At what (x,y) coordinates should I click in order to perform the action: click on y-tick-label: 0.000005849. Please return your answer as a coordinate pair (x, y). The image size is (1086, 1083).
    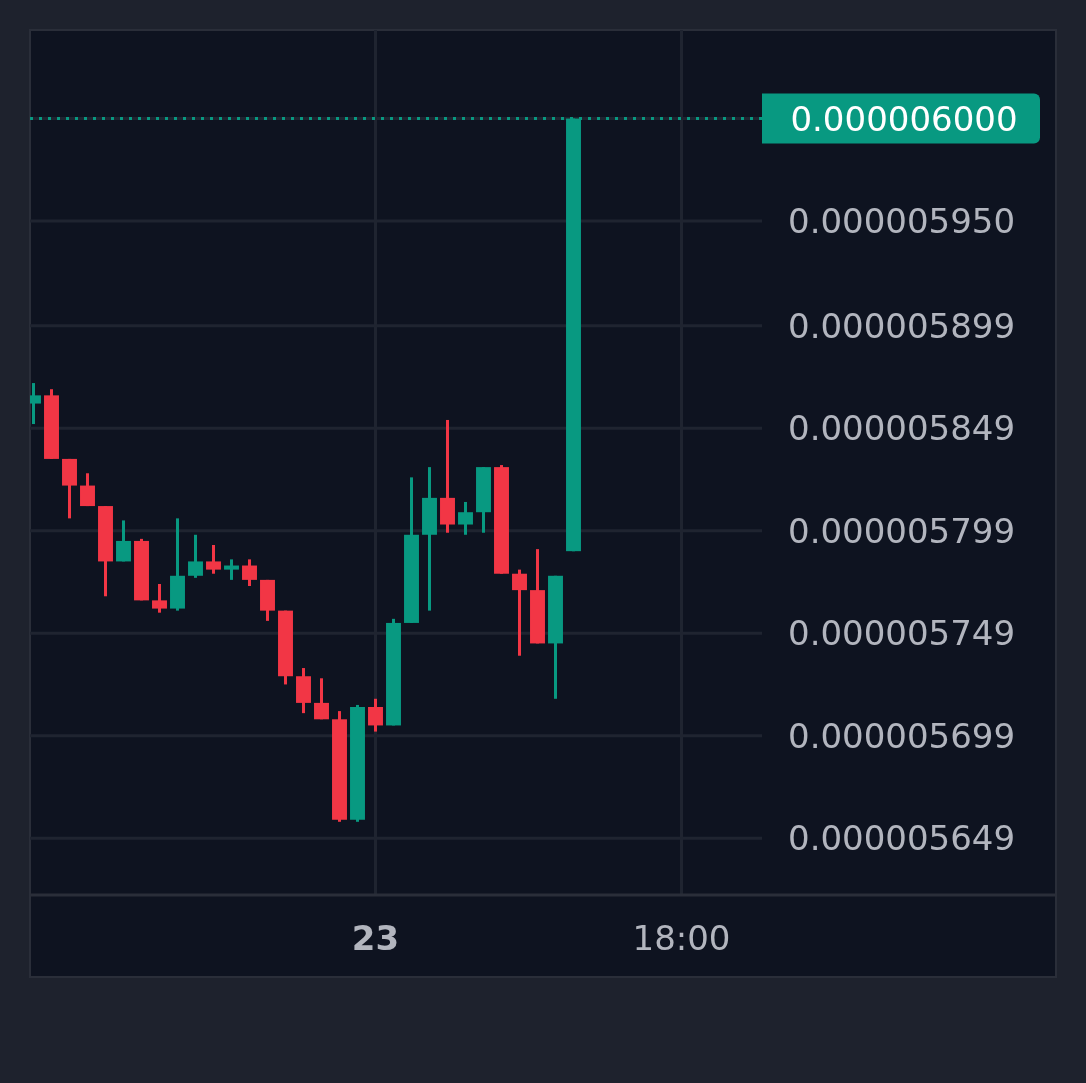
    Looking at the image, I should click on (902, 428).